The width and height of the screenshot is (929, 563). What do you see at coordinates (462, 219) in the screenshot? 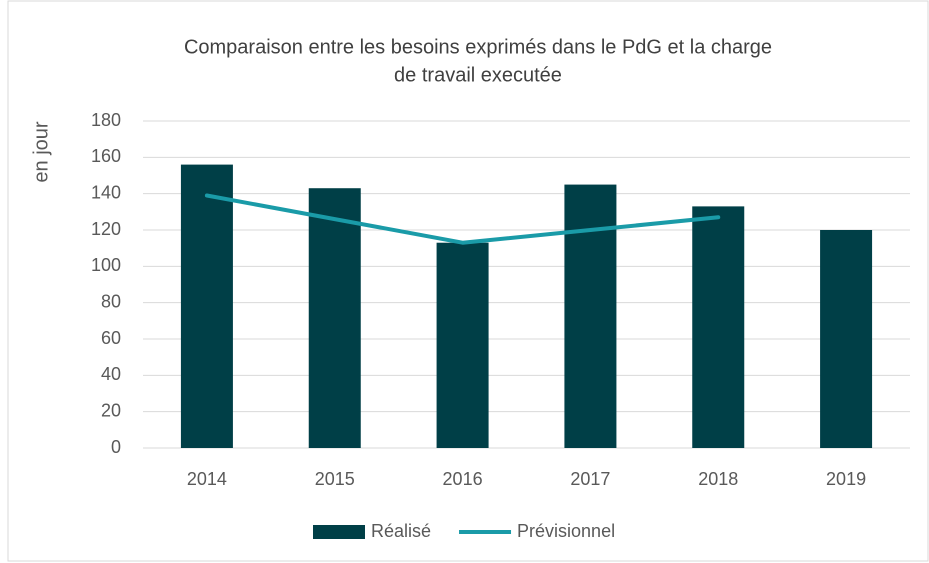
I see `line` at bounding box center [462, 219].